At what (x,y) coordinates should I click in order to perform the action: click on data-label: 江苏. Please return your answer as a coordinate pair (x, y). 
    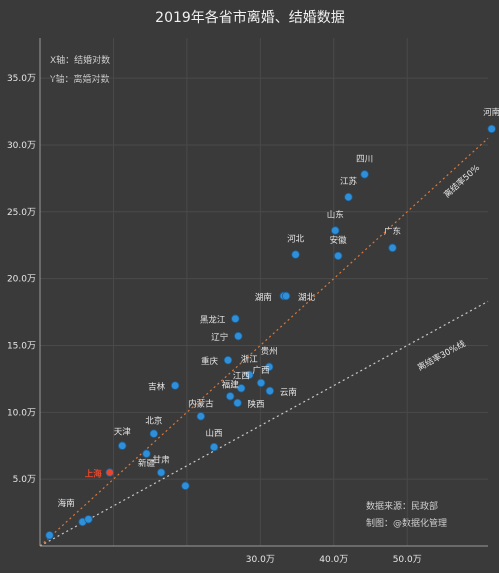
    Looking at the image, I should click on (349, 181).